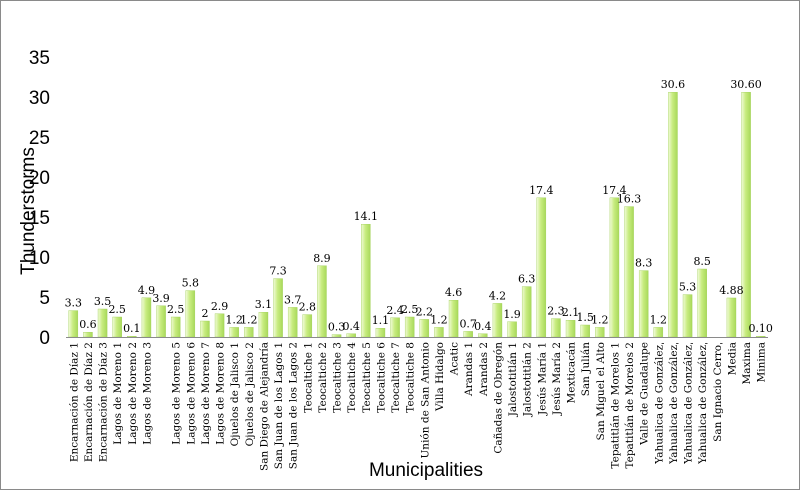  Describe the element at coordinates (294, 405) in the screenshot. I see `x-tick-label: San Juan de los Lagos 2` at that location.